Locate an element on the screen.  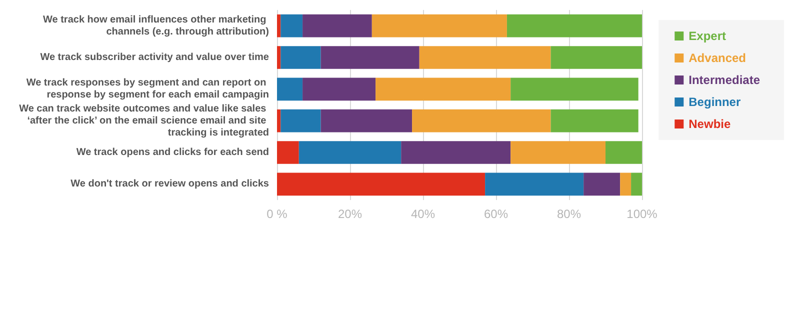
y-tick-label: We don't track or review opens and clicks is located at coordinates (170, 184).